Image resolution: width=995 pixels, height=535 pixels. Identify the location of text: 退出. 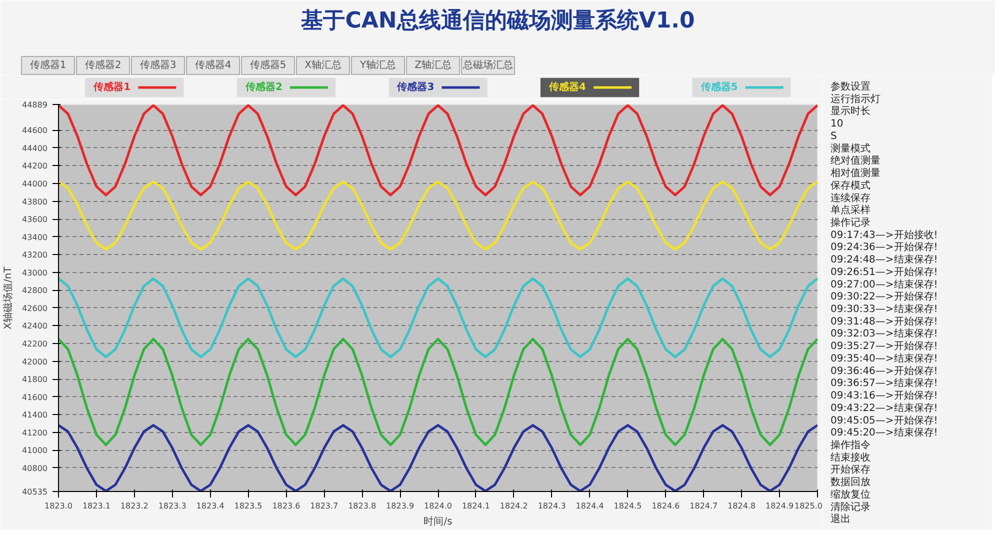
(840, 519).